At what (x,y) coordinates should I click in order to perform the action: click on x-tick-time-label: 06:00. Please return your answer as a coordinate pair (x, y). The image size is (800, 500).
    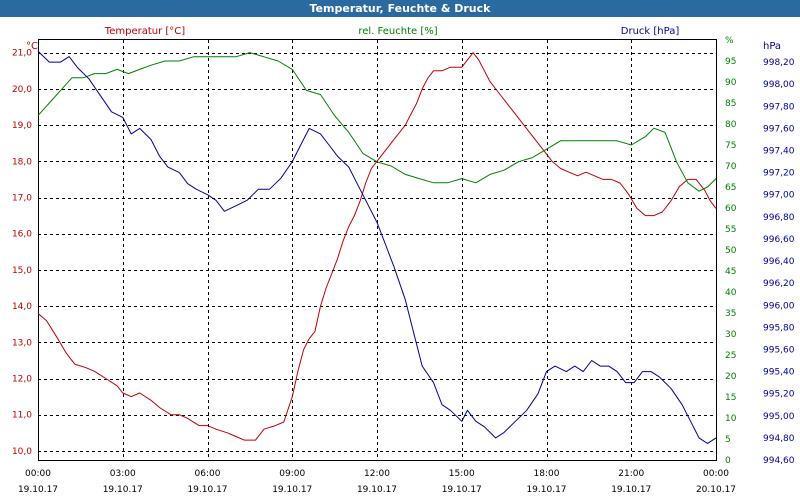
    Looking at the image, I should click on (208, 474).